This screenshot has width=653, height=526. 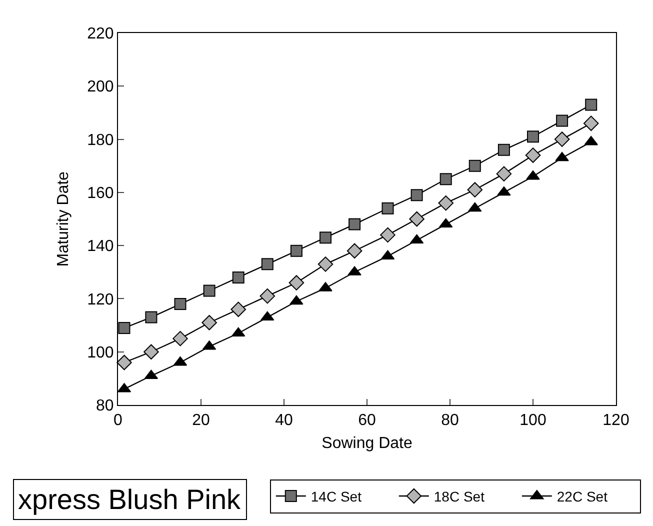 I want to click on y-axis-title: Maturity Date, so click(x=63, y=219).